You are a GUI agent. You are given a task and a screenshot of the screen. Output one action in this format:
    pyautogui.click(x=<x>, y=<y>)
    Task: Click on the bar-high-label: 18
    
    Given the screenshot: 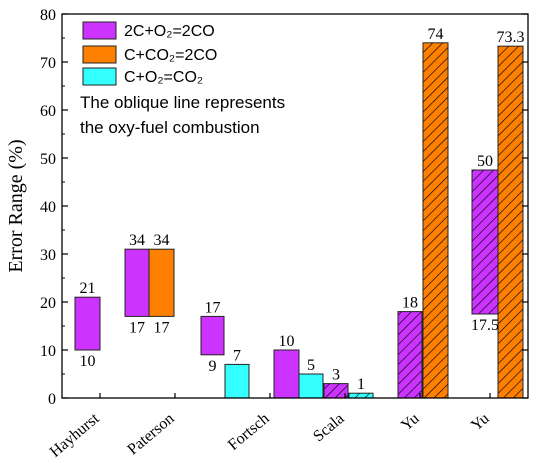 What is the action you would take?
    pyautogui.click(x=410, y=303)
    